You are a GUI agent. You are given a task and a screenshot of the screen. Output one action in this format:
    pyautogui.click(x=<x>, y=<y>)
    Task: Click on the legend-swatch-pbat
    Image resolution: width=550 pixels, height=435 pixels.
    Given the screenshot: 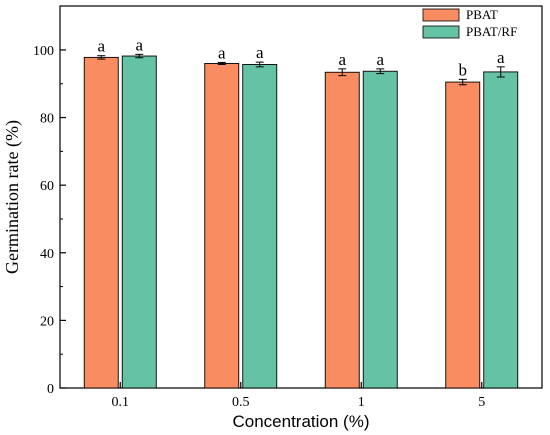 What is the action you would take?
    pyautogui.click(x=441, y=15)
    